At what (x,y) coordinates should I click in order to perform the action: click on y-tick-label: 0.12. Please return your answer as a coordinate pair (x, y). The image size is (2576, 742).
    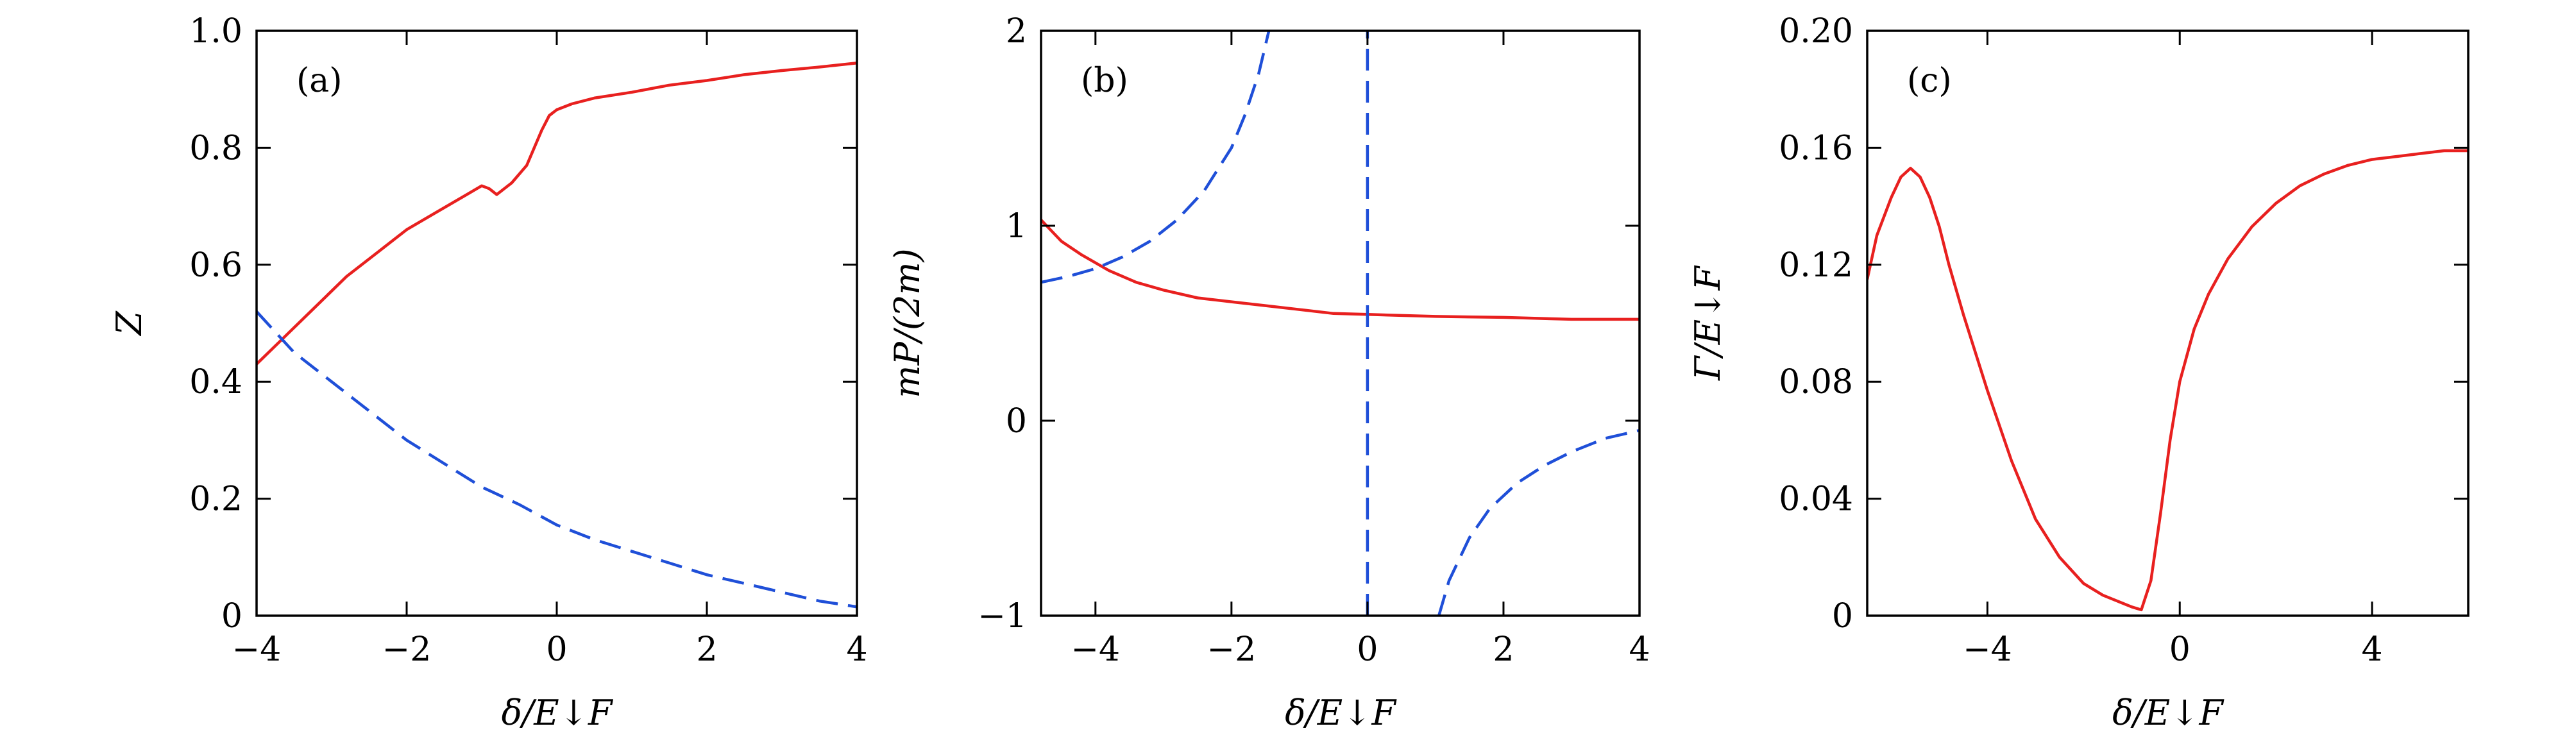
    Looking at the image, I should click on (1816, 265).